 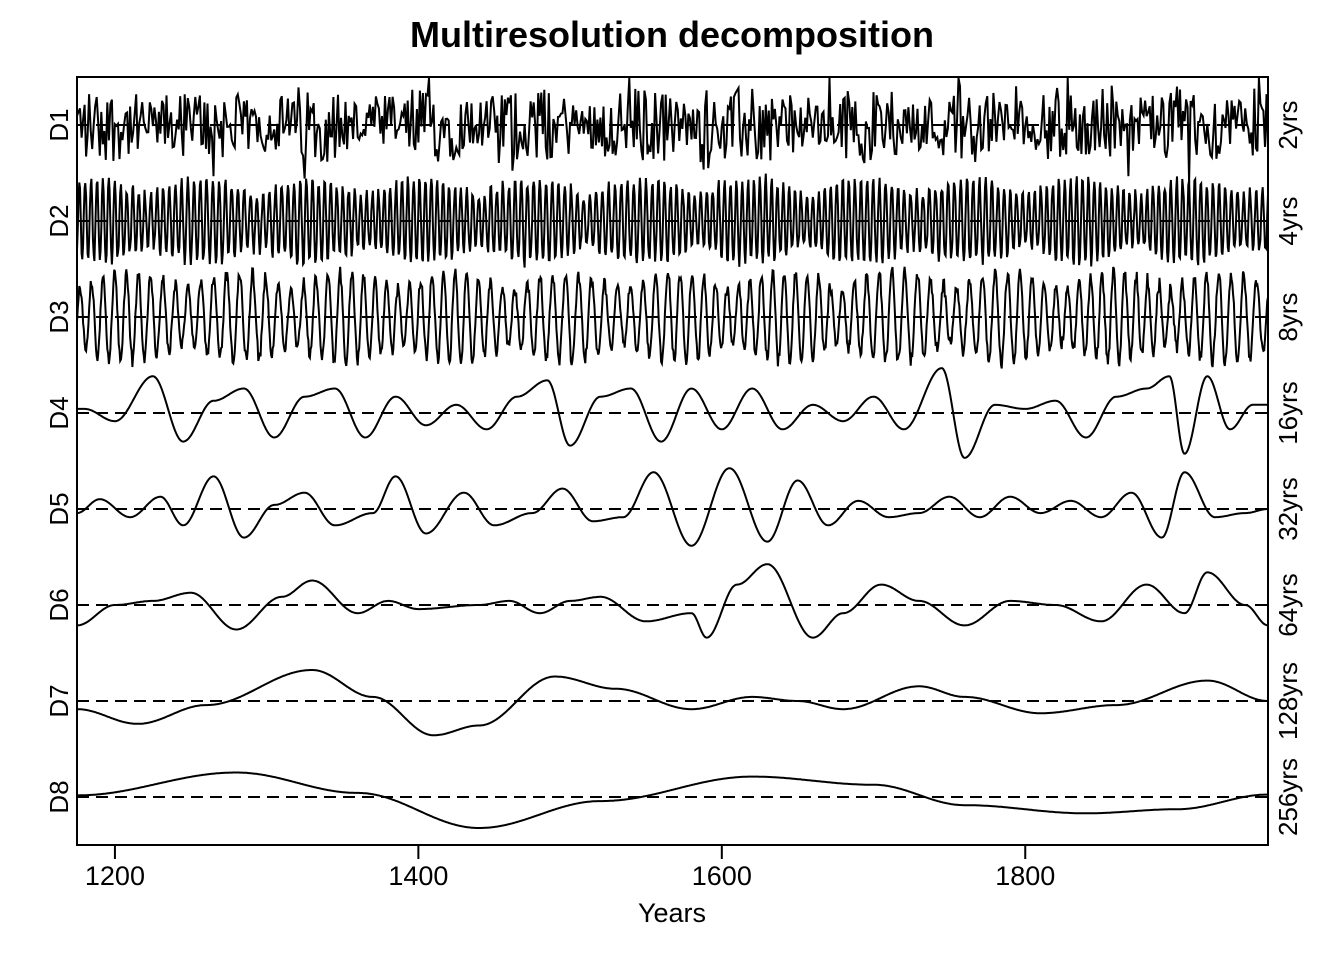 What do you see at coordinates (59, 220) in the screenshot?
I see `series-label-D2: D2` at bounding box center [59, 220].